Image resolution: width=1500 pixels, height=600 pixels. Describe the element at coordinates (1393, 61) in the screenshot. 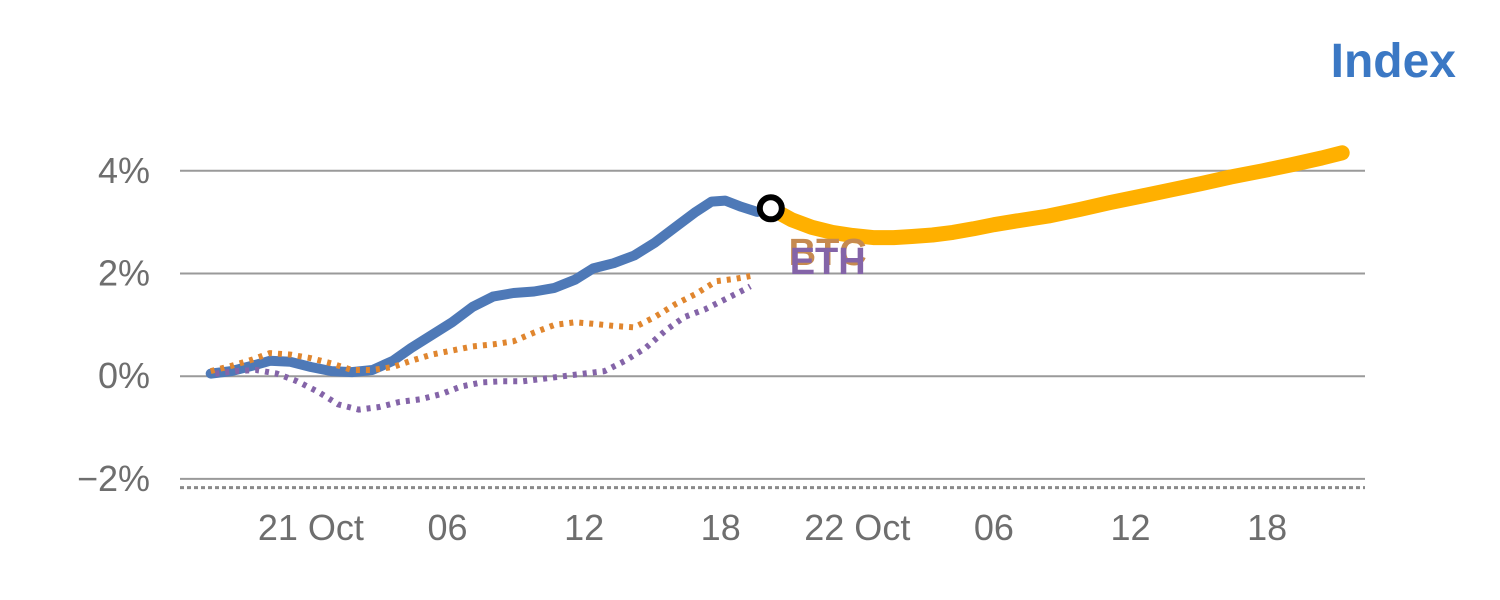

I see `chart-title: Index` at that location.